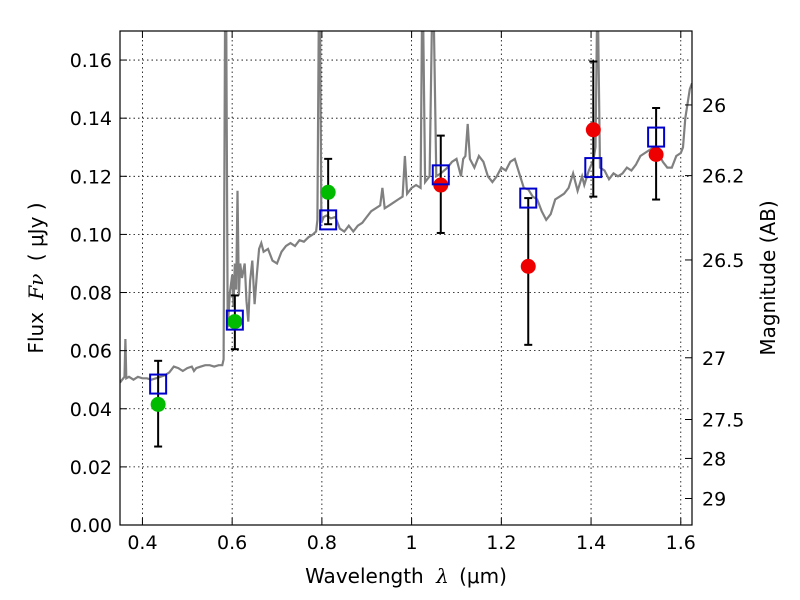 The width and height of the screenshot is (800, 600). I want to click on x-tick-label: 1.4, so click(591, 543).